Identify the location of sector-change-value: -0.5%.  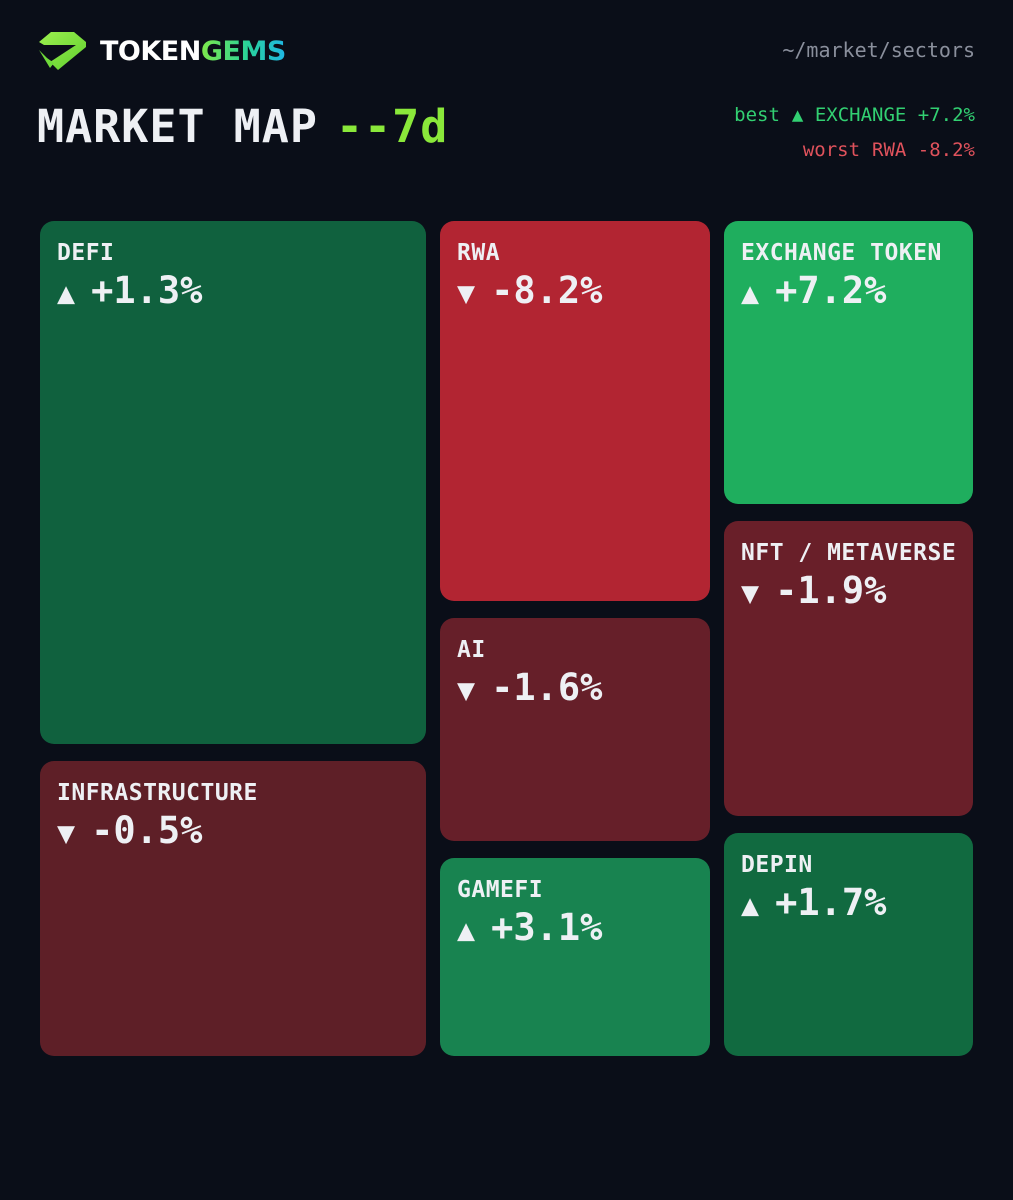
(147, 830).